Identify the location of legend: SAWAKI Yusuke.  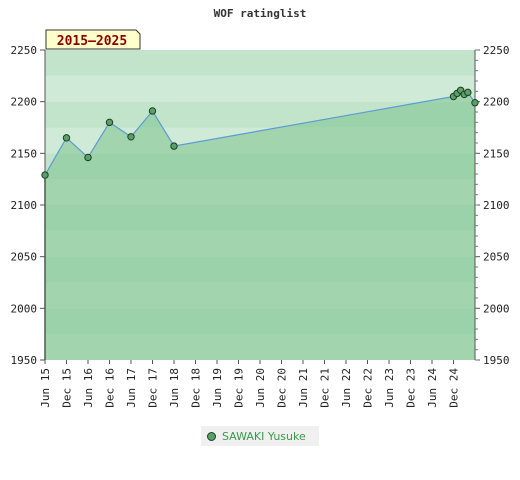
(260, 436).